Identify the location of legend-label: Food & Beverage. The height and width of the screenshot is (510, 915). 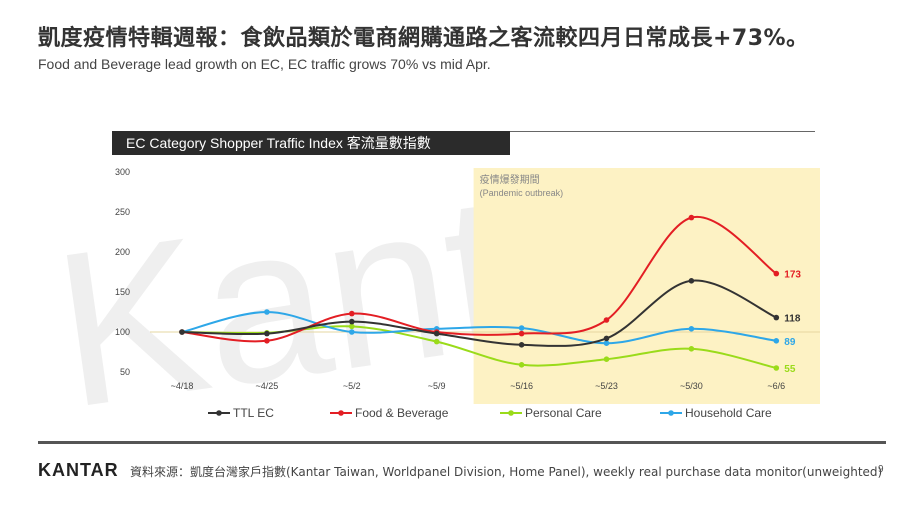
(402, 413).